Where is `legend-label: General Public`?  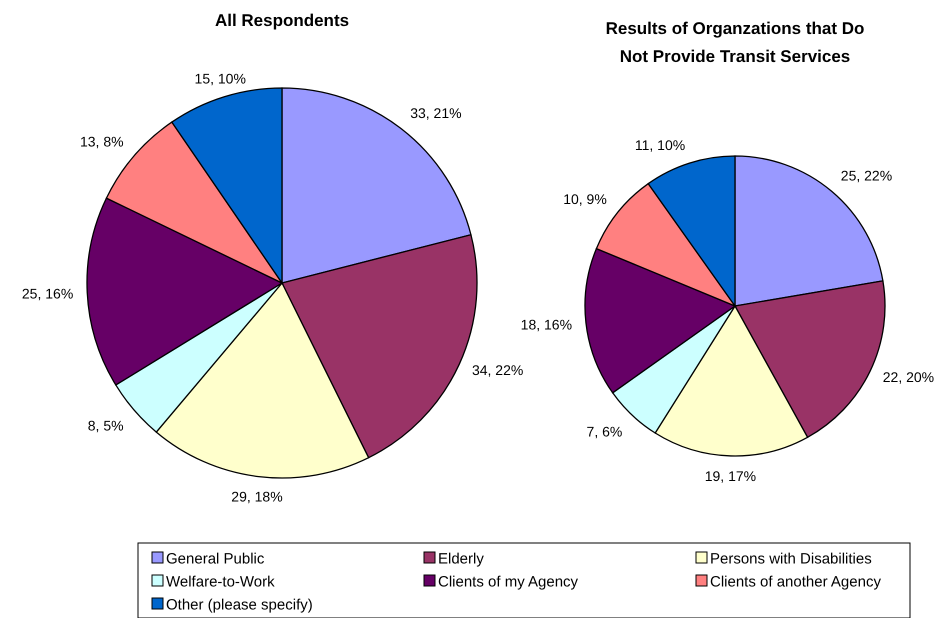
legend-label: General Public is located at coordinates (215, 559).